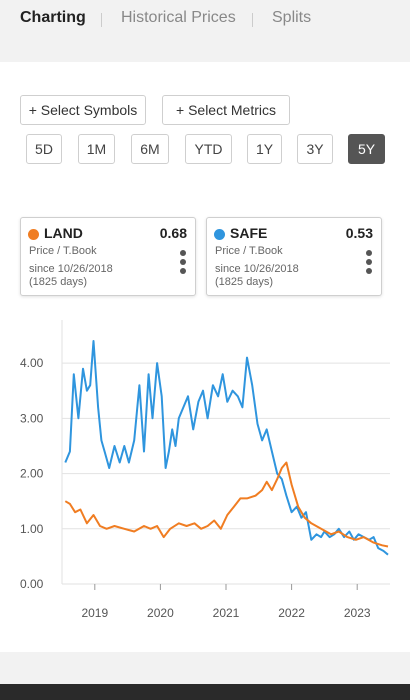 This screenshot has height=700, width=410. What do you see at coordinates (178, 17) in the screenshot?
I see `tab-historical-prices: Historical Prices` at bounding box center [178, 17].